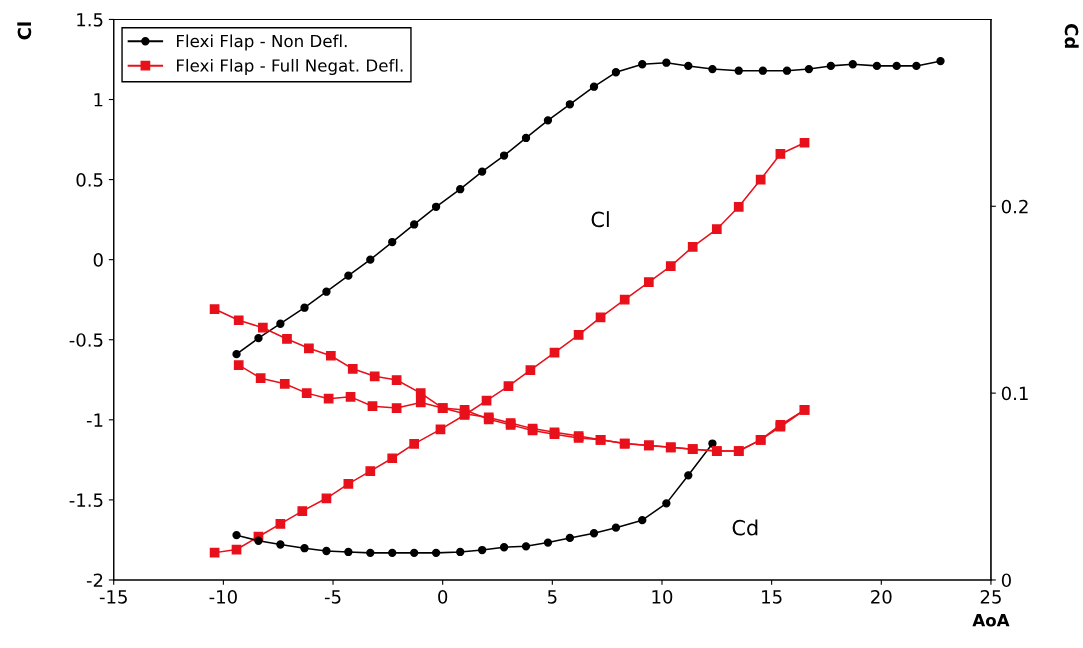 The width and height of the screenshot is (1083, 648). What do you see at coordinates (86, 340) in the screenshot?
I see `y-tick-label: -0.5` at bounding box center [86, 340].